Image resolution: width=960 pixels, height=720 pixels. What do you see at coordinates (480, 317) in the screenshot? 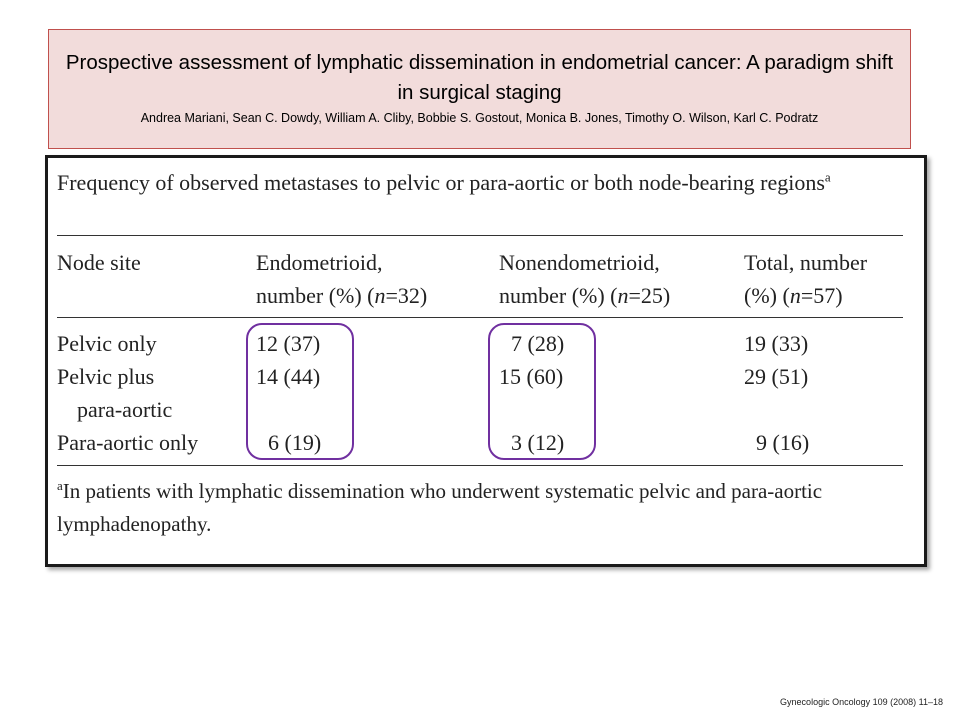
I see `rule-header` at bounding box center [480, 317].